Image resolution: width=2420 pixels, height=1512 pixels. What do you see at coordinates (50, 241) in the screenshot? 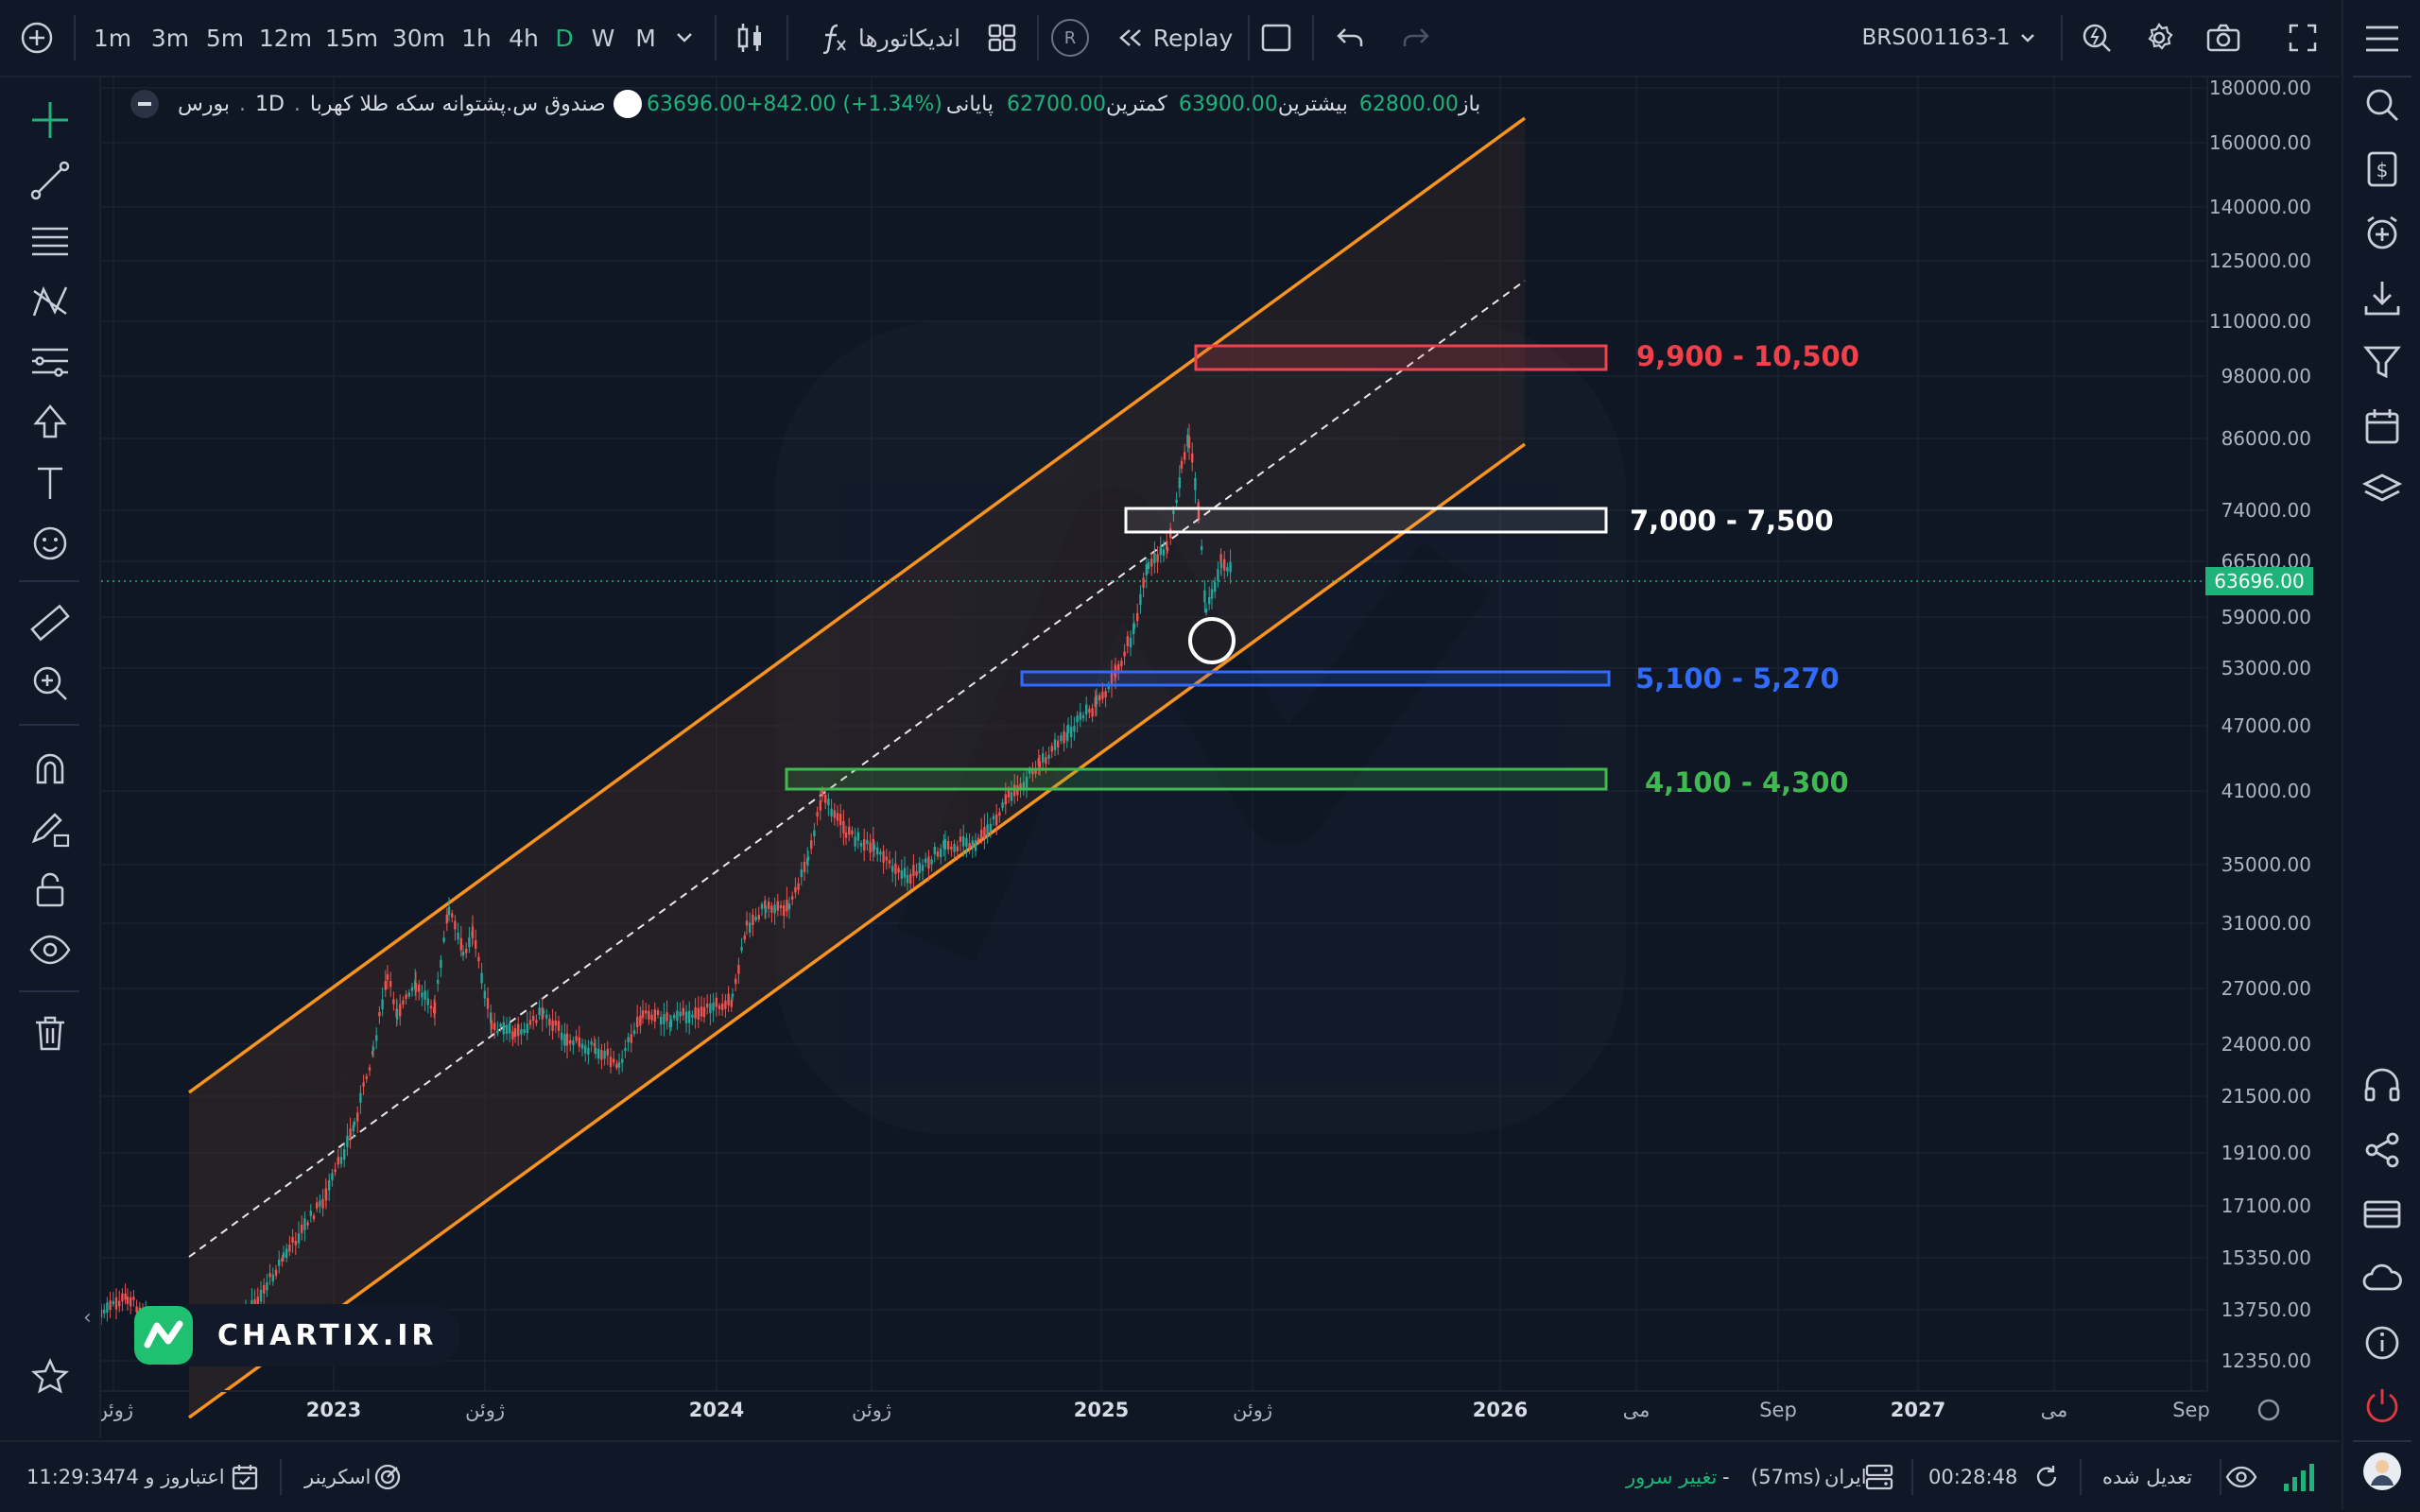
I see `horizontal-lines-tool` at bounding box center [50, 241].